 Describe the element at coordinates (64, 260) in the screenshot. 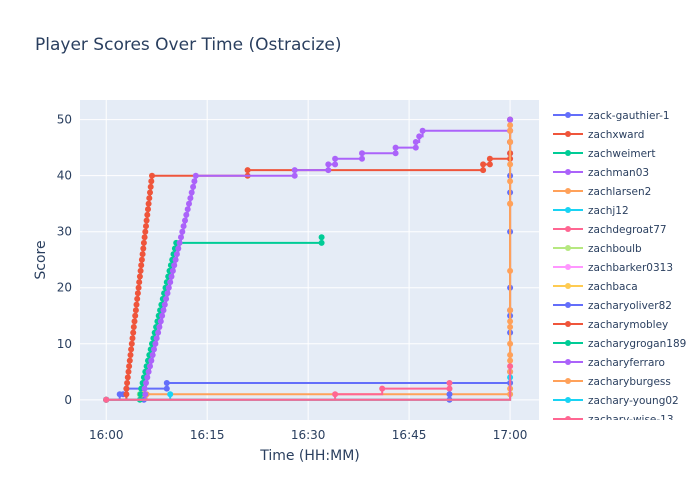

I see `y-tick-labels: 0 10 20 30 40 50` at that location.